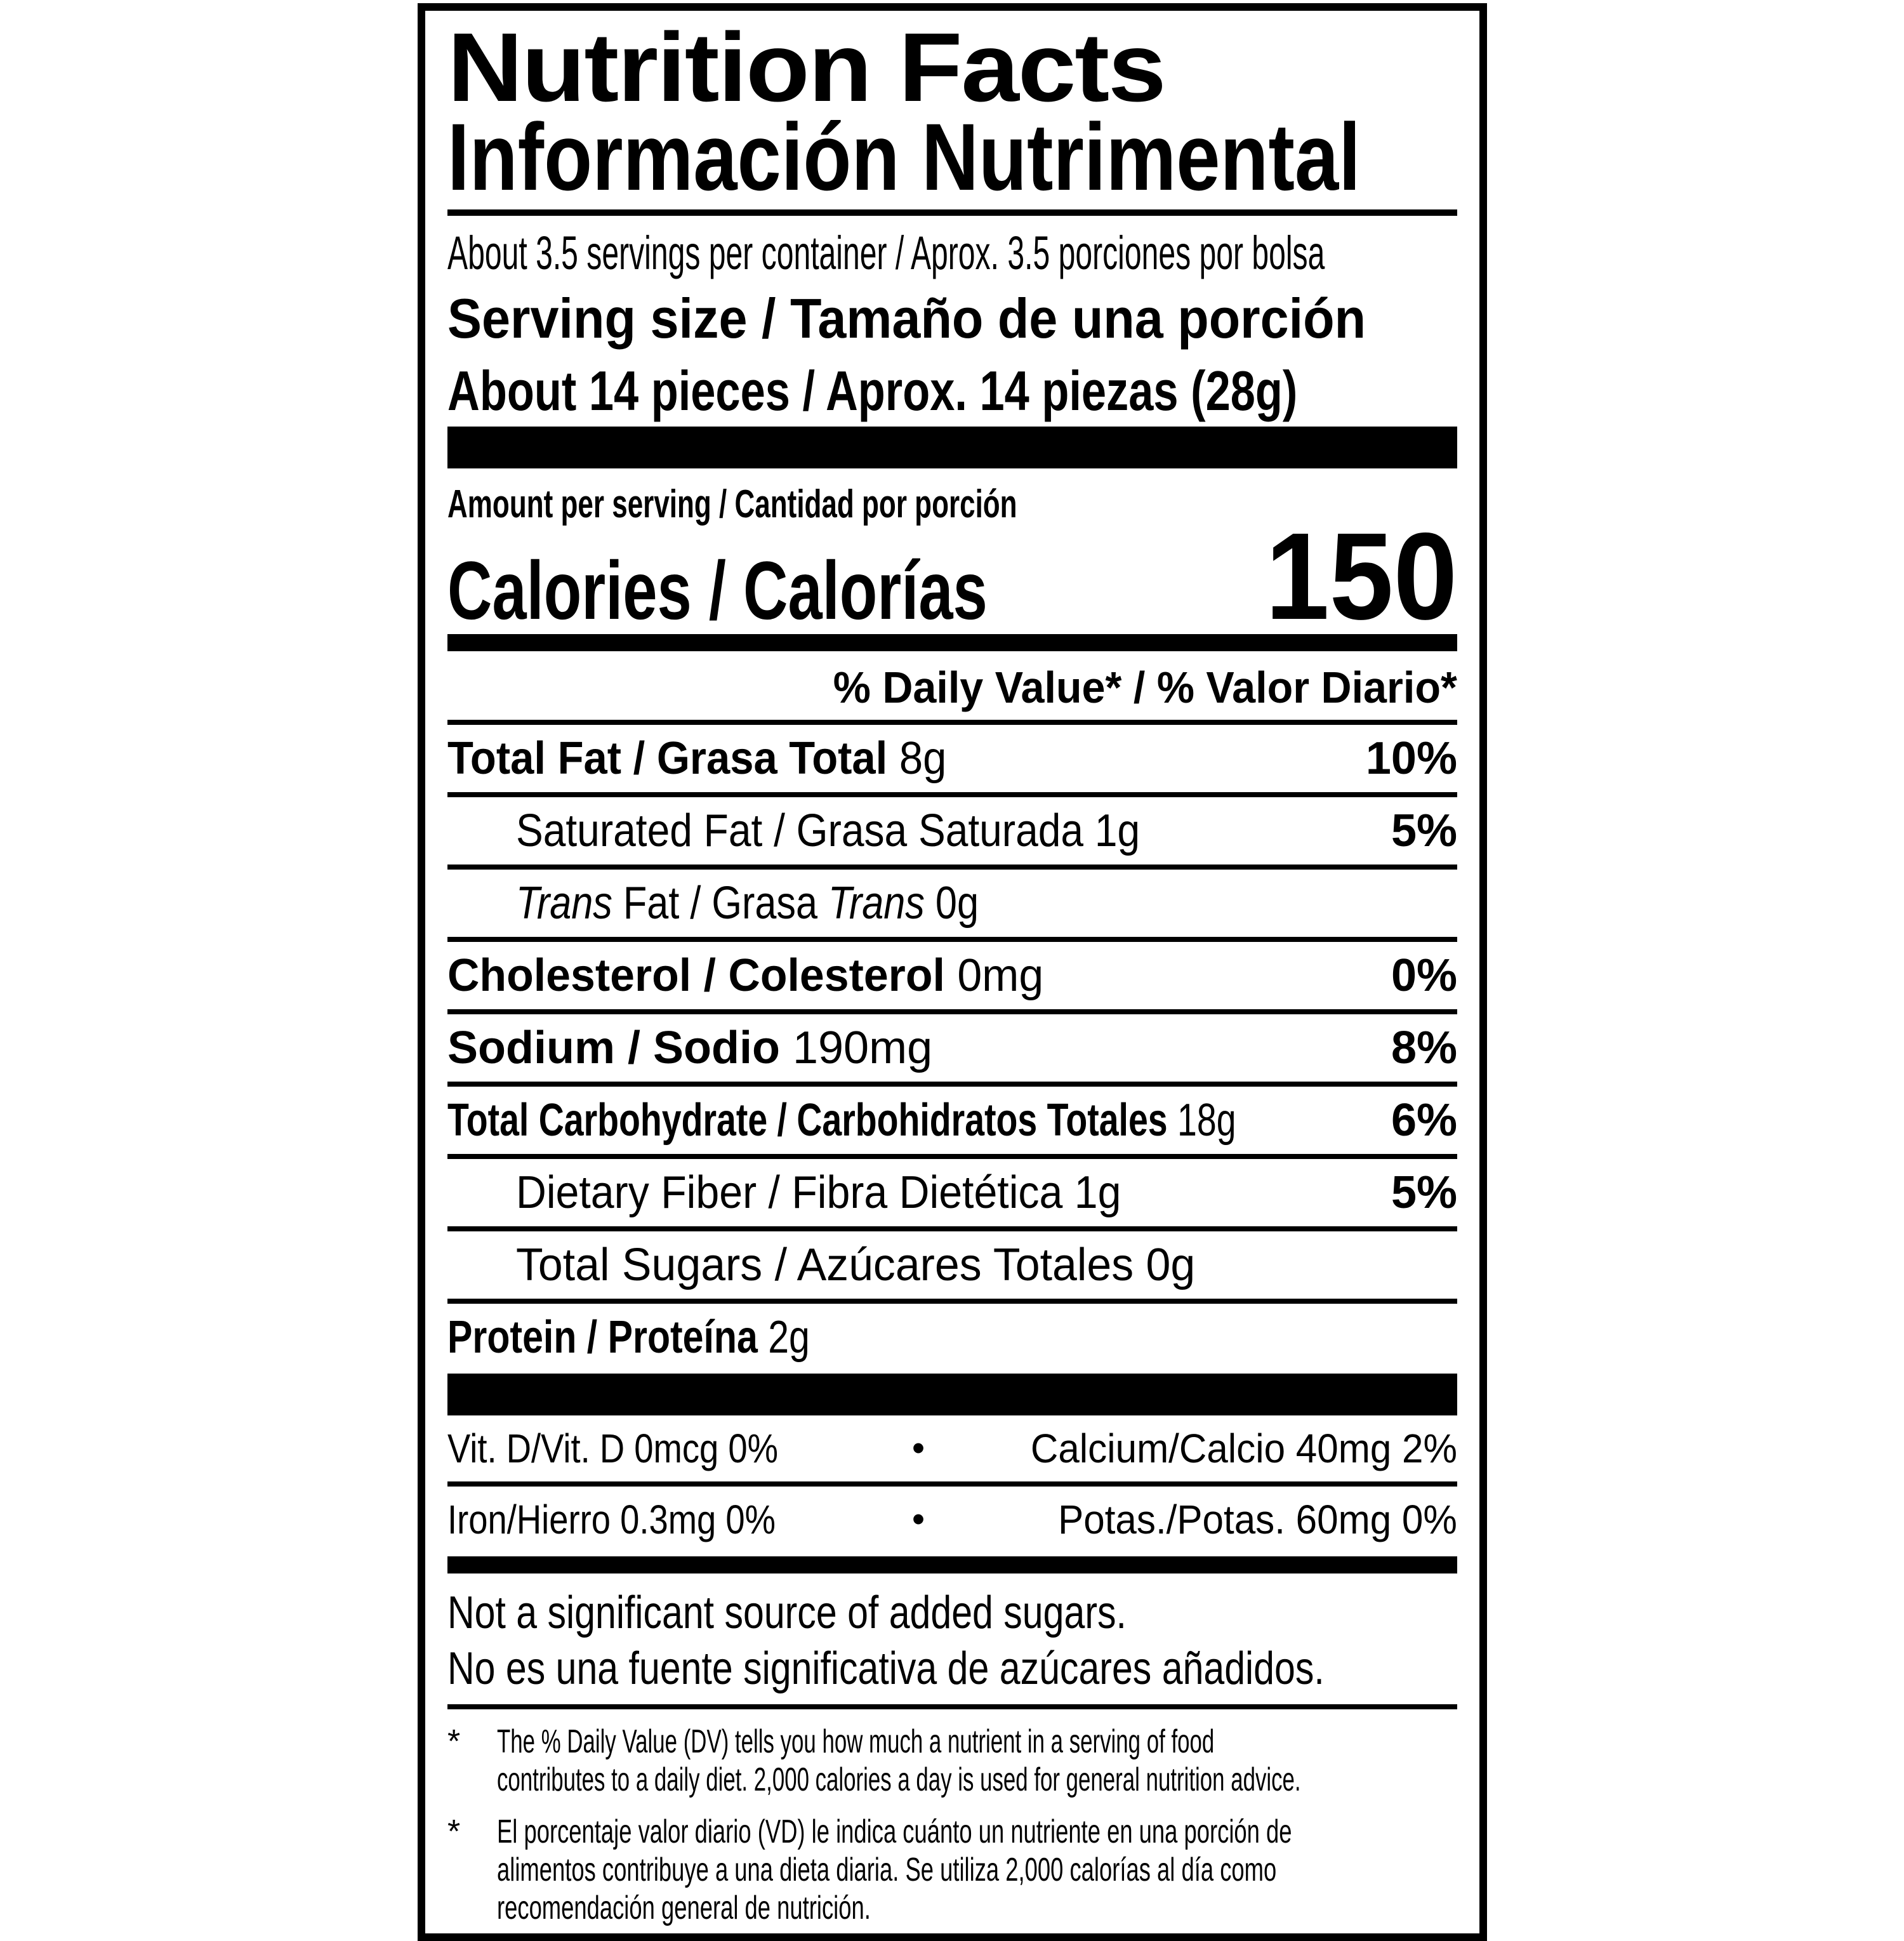  I want to click on calories-row: Calories / Calorías 150, so click(952, 576).